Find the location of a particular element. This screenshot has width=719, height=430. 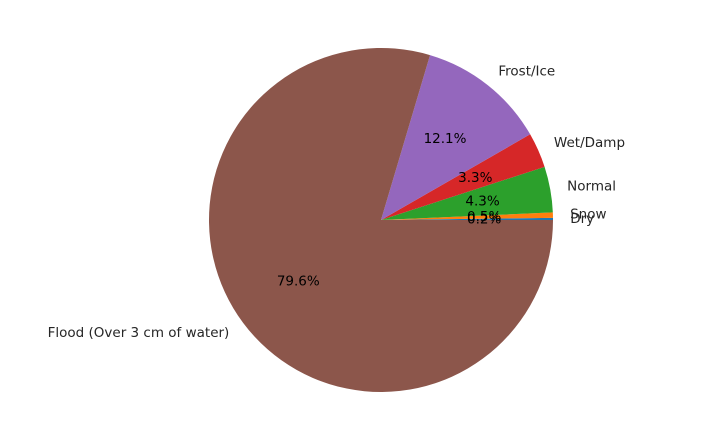

pie-percent-normal: 4.3% is located at coordinates (482, 202).